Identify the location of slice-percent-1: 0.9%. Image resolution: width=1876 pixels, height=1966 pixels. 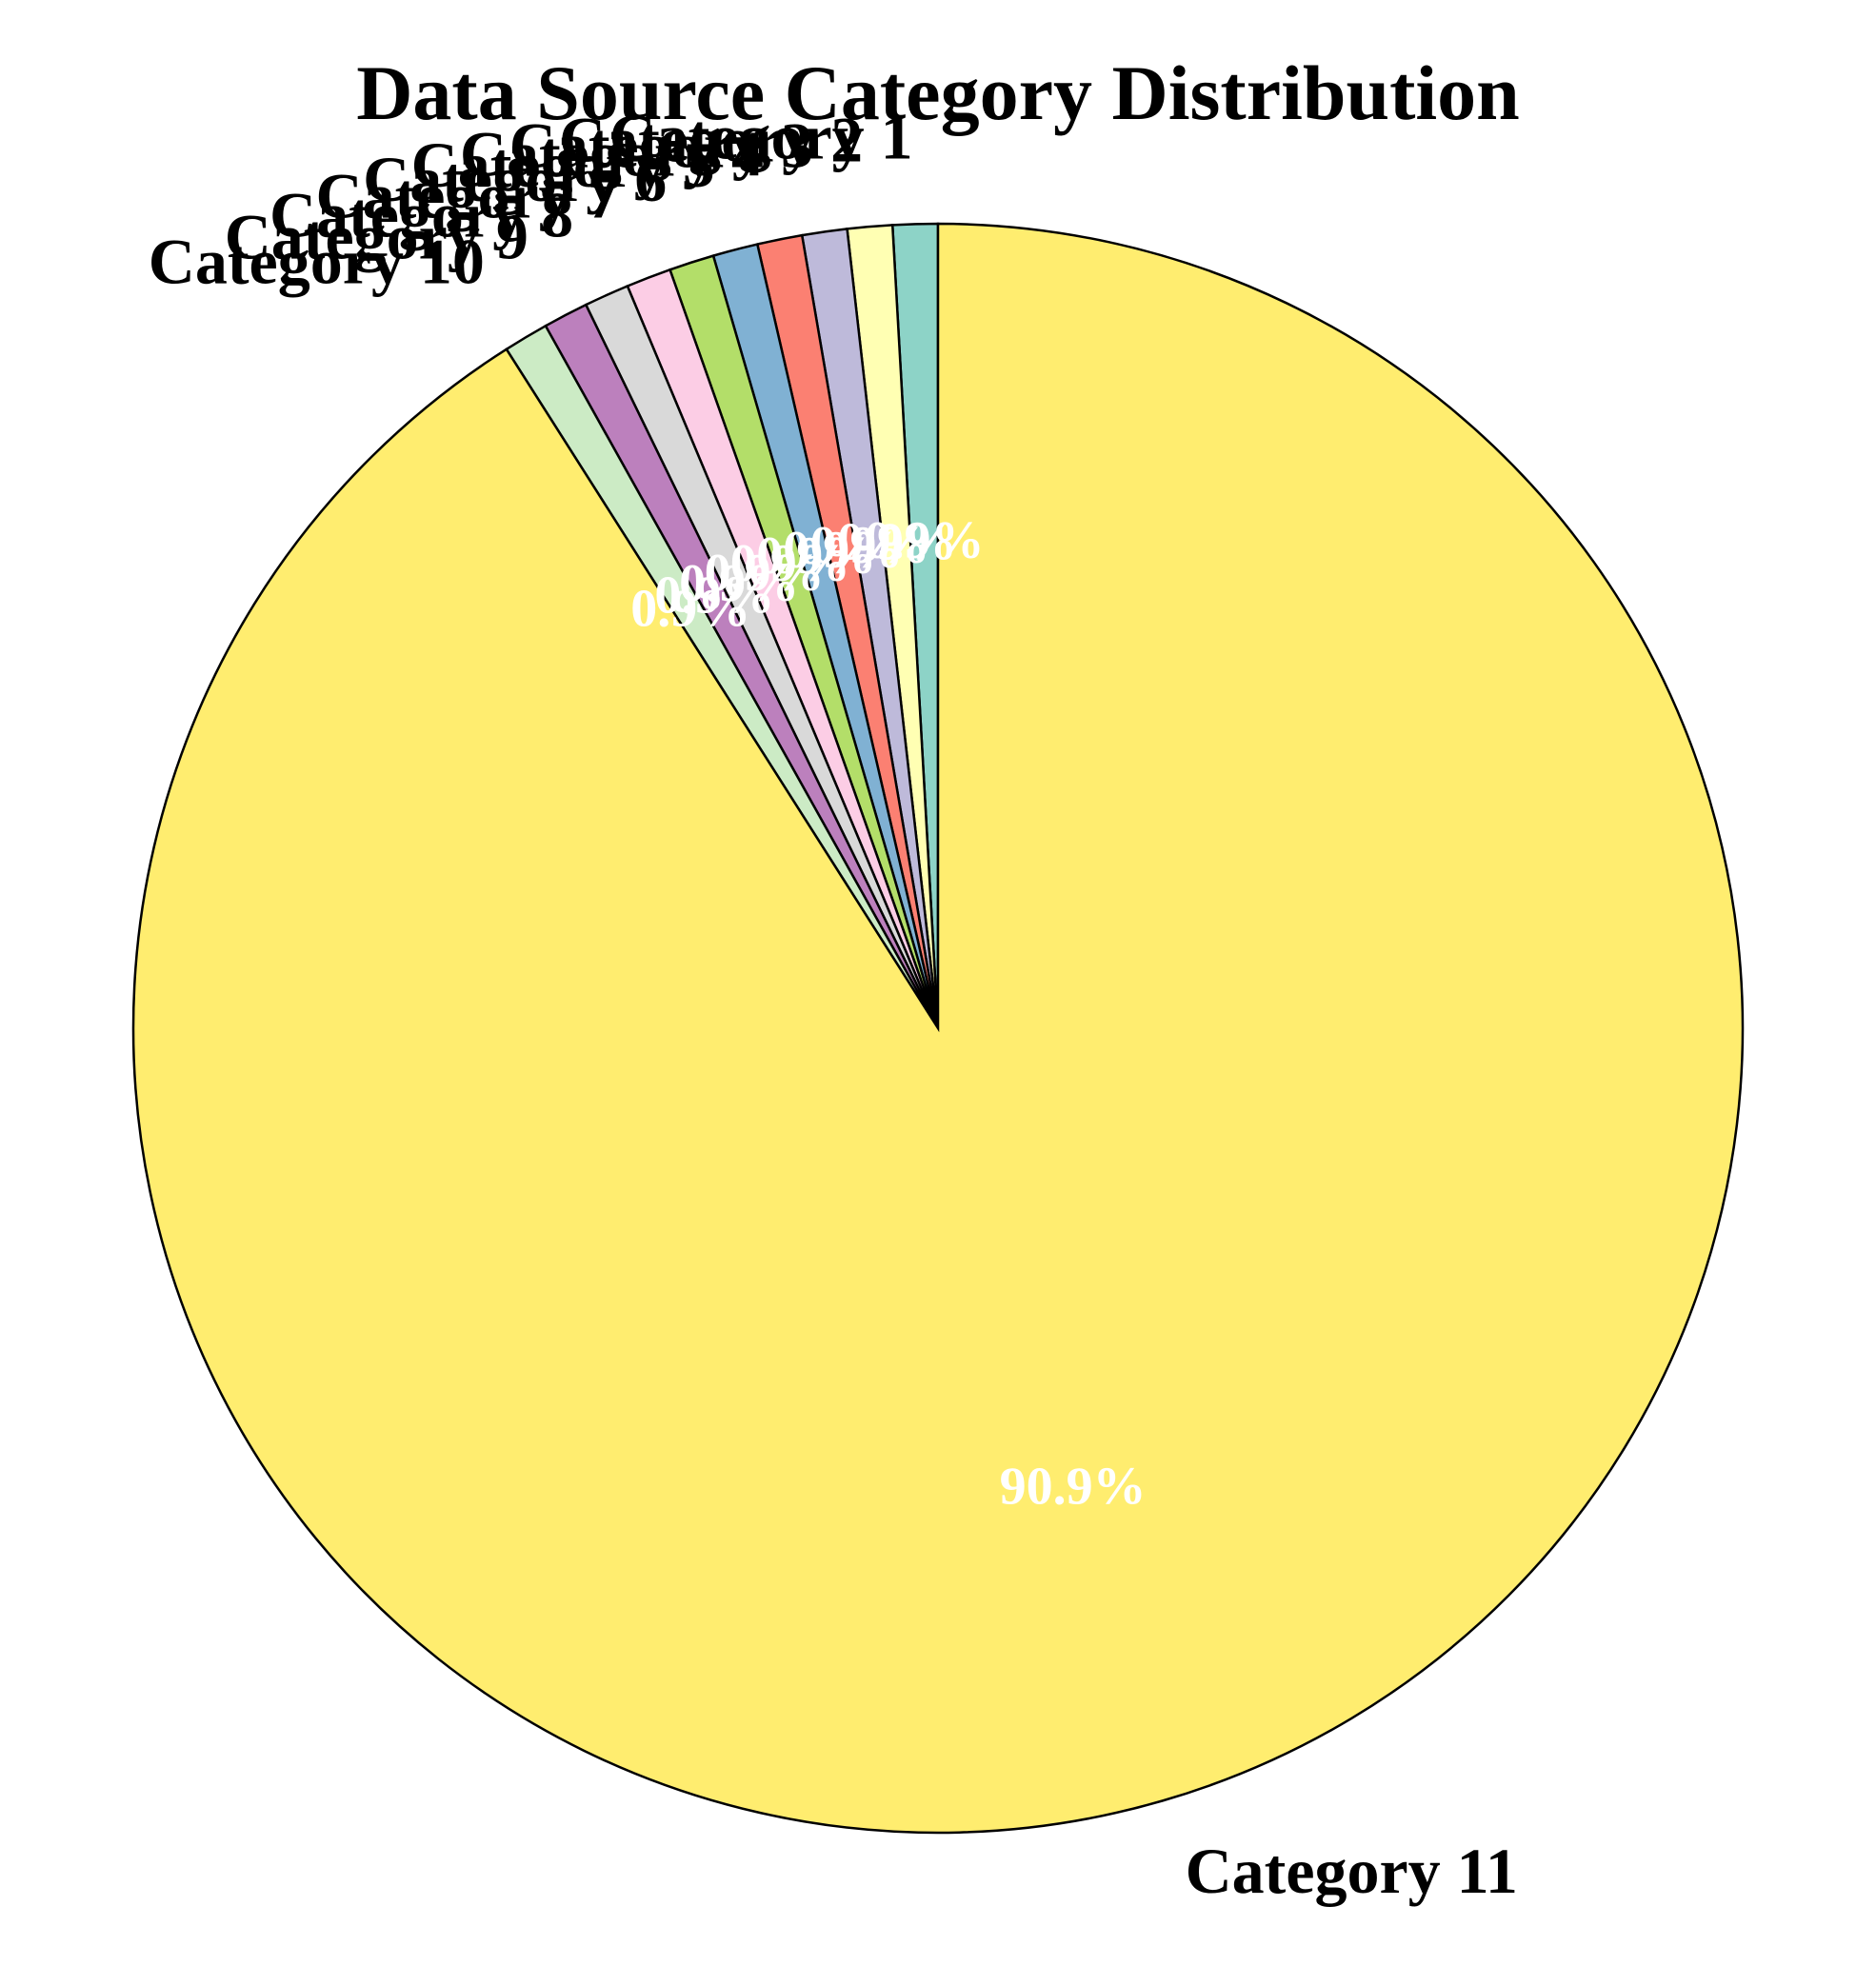
(925, 540).